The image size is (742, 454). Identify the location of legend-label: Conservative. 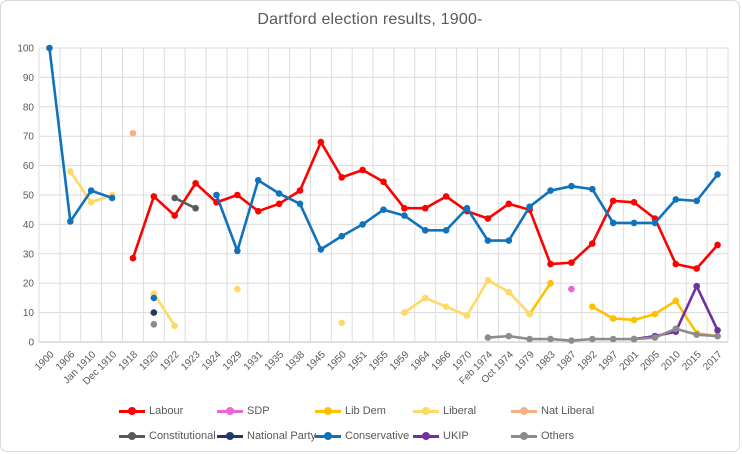
(377, 436).